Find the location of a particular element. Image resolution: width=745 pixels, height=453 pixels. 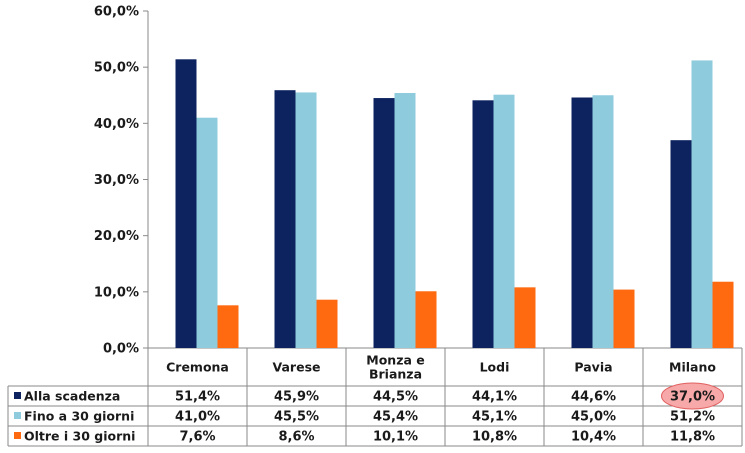

y-tick-label: 50,0% is located at coordinates (116, 68).